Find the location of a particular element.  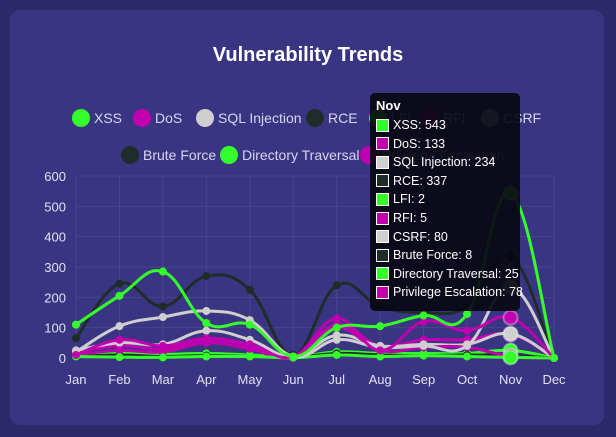

data-point-rce-mar is located at coordinates (162, 306).